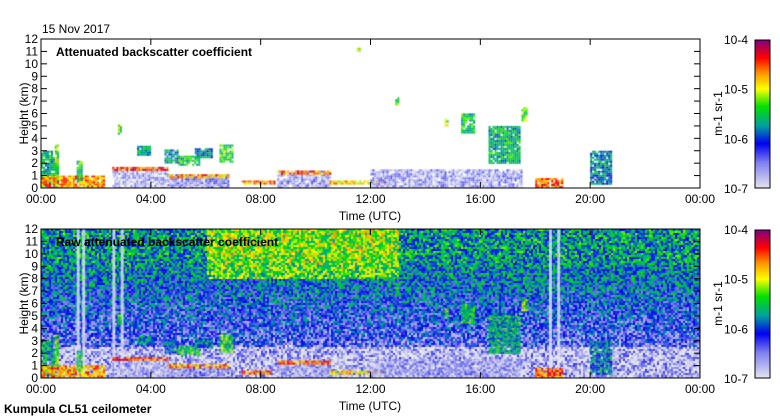 The width and height of the screenshot is (780, 420). Describe the element at coordinates (78, 409) in the screenshot. I see `instrument-label: Kumpula CL51 ceilometer` at that location.